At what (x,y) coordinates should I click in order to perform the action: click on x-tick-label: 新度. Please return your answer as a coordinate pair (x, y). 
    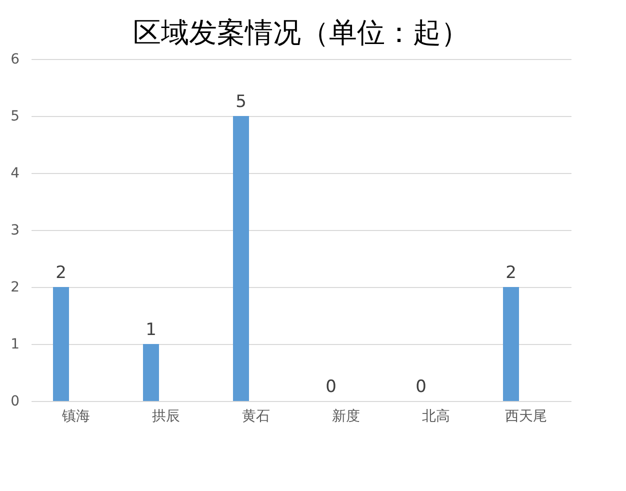
    Looking at the image, I should click on (346, 416).